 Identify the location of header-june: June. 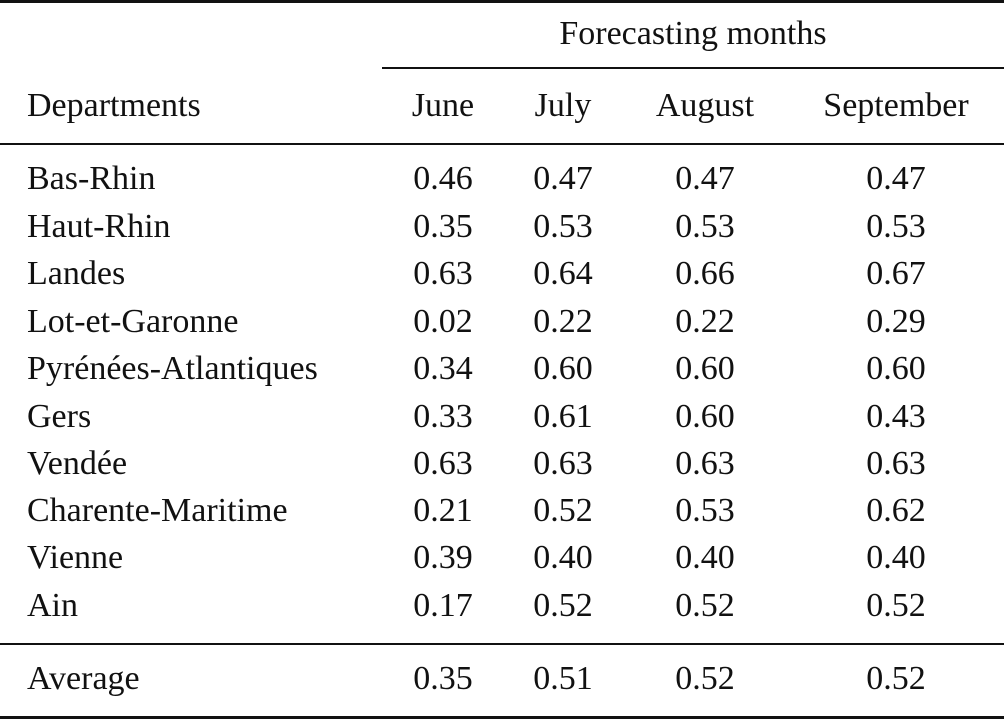
(443, 105).